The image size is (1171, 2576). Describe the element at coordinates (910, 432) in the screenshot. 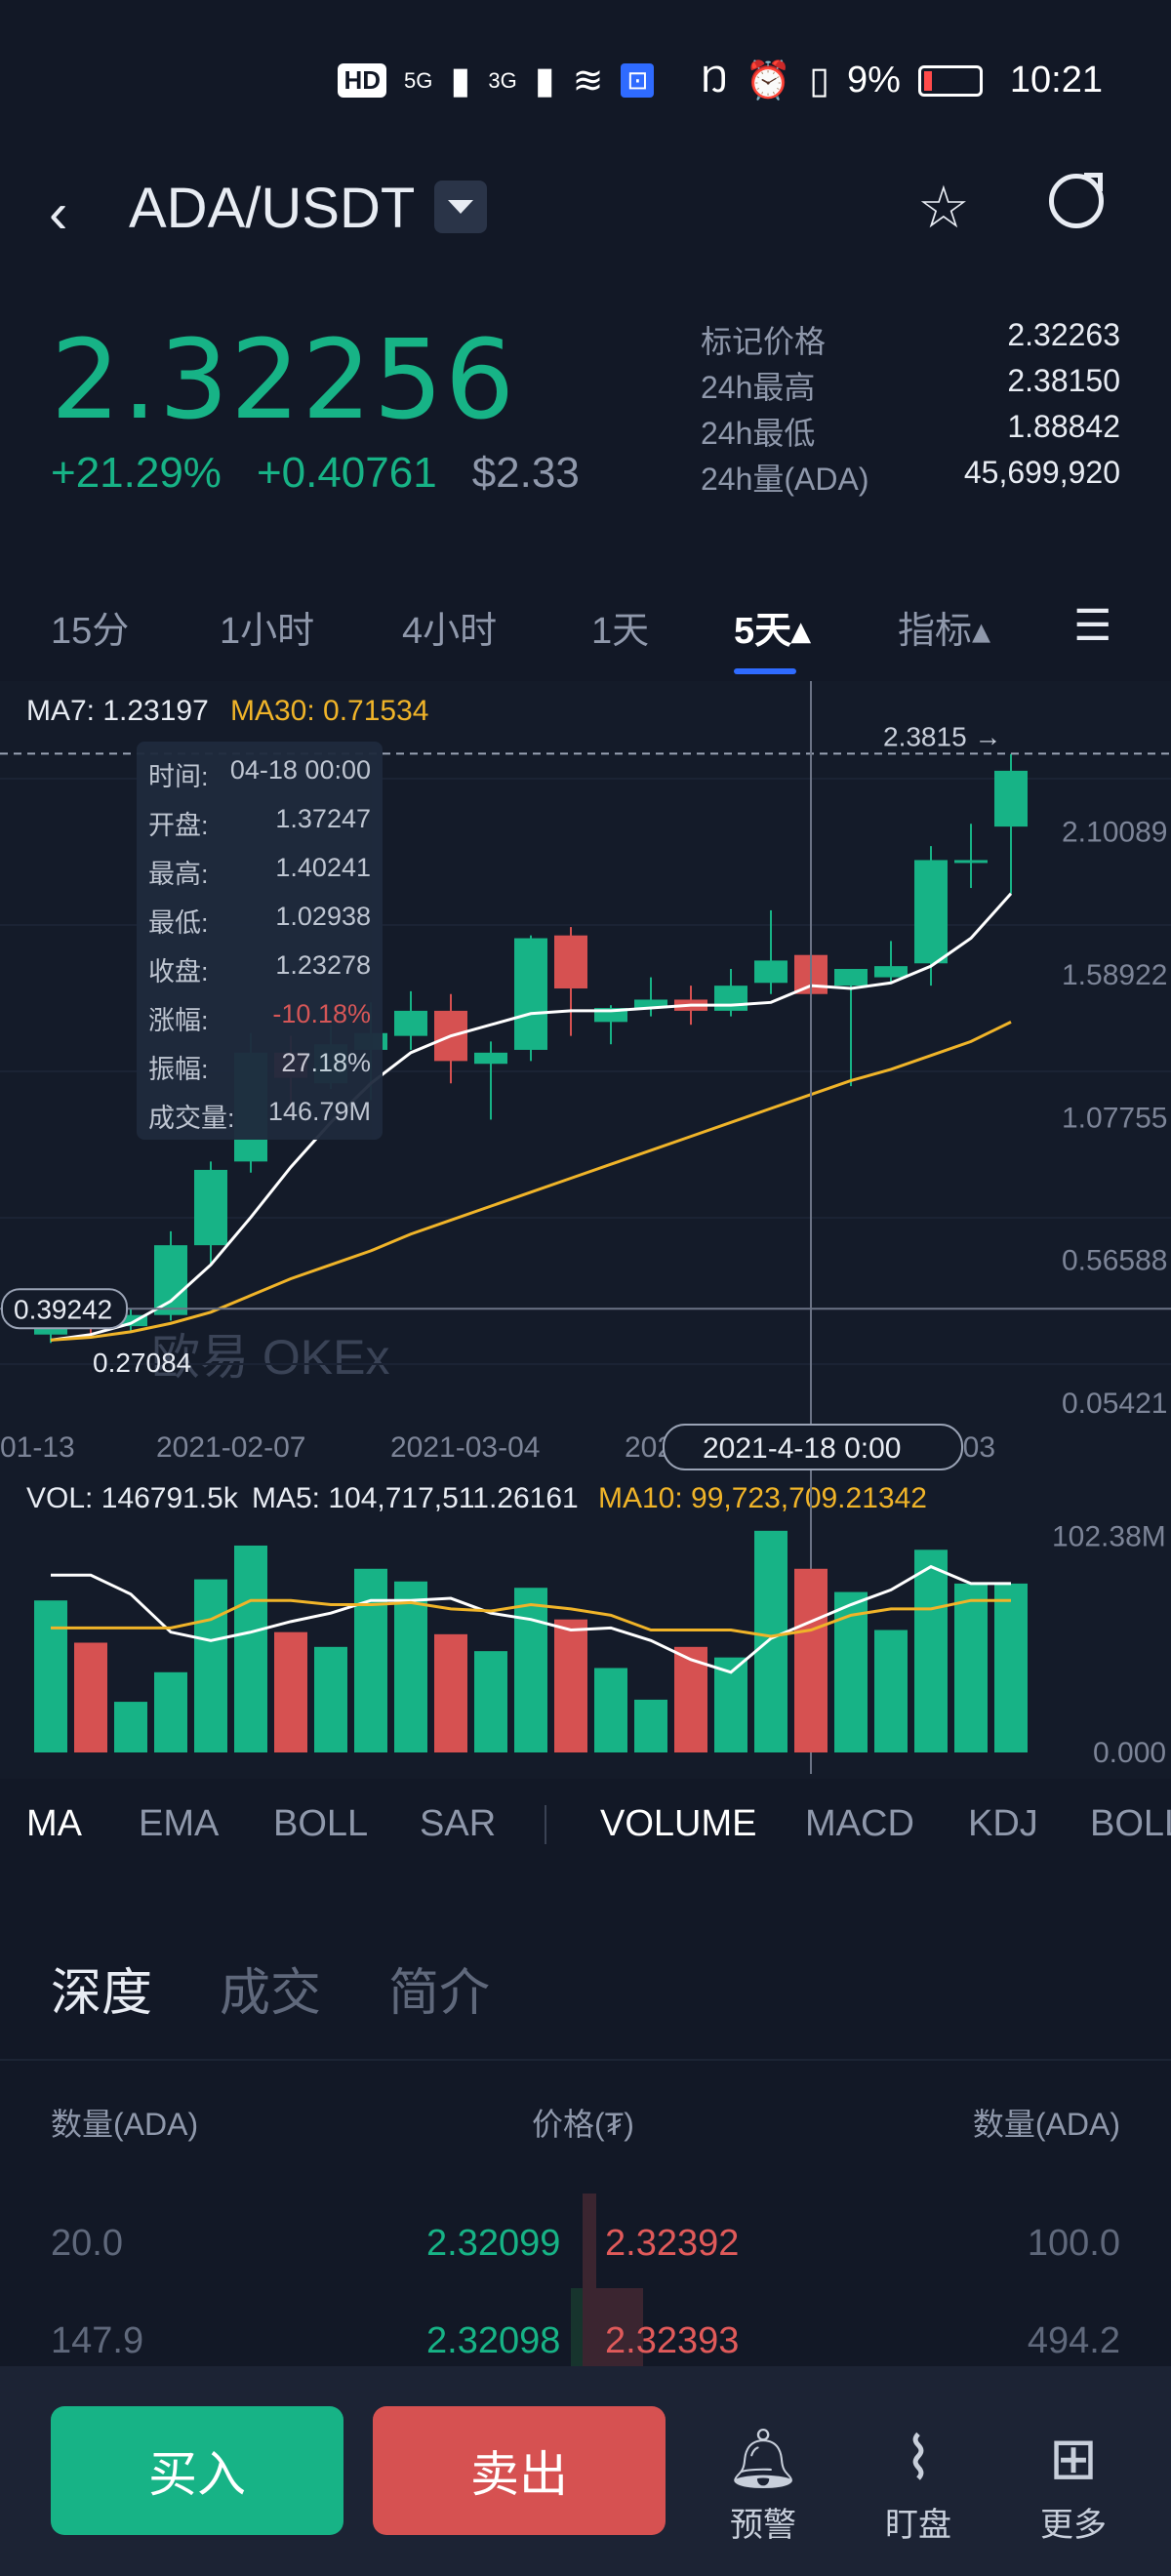

I see `stat-row: 24h最低 1.88842` at that location.